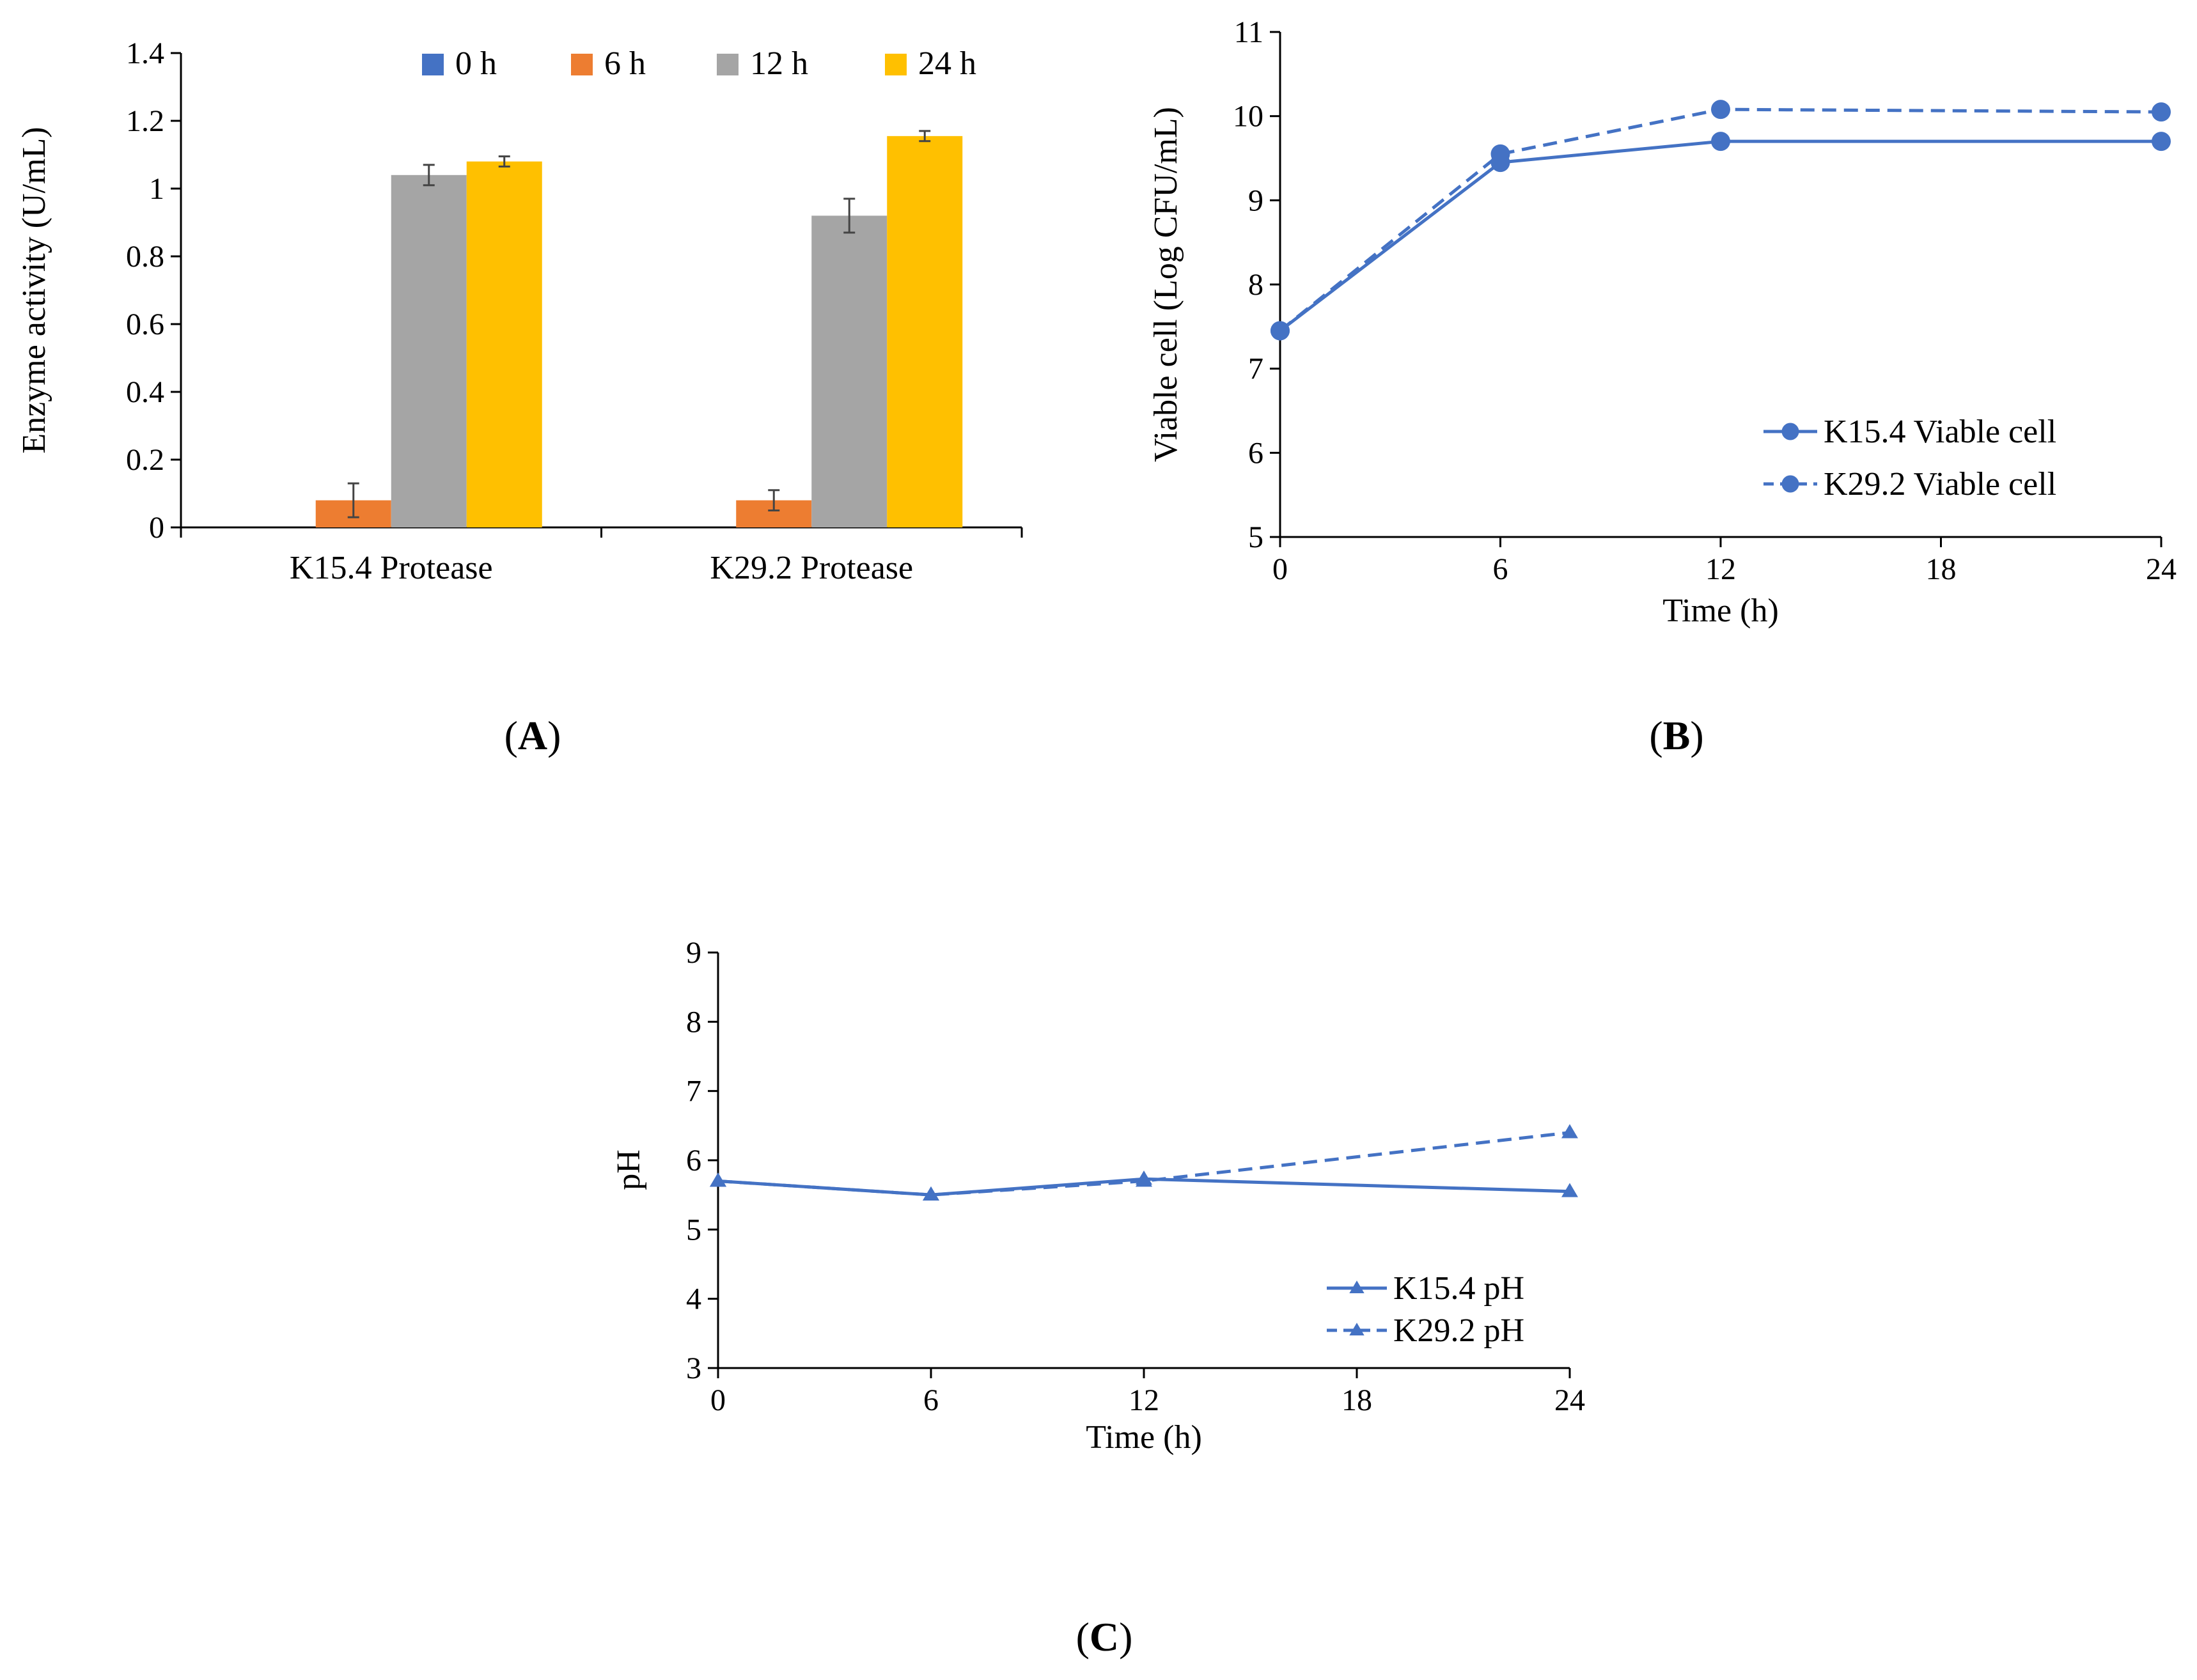 Image resolution: width=2197 pixels, height=1680 pixels. What do you see at coordinates (625, 63) in the screenshot?
I see `legend-label: 6 h` at bounding box center [625, 63].